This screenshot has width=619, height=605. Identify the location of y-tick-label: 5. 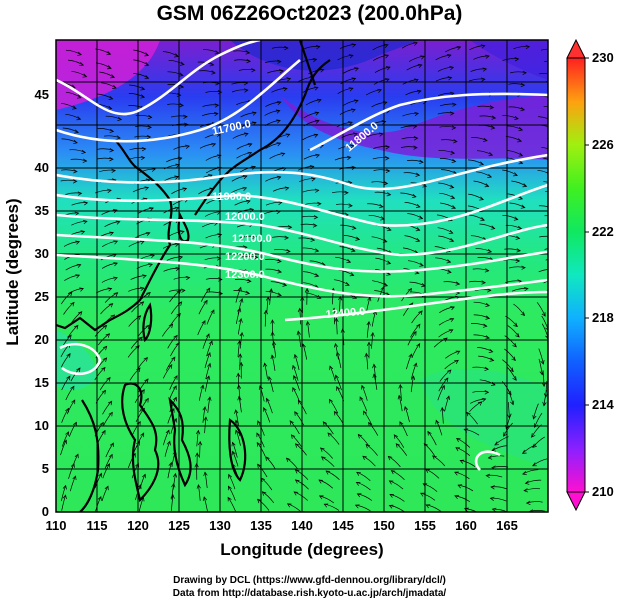
(45, 468).